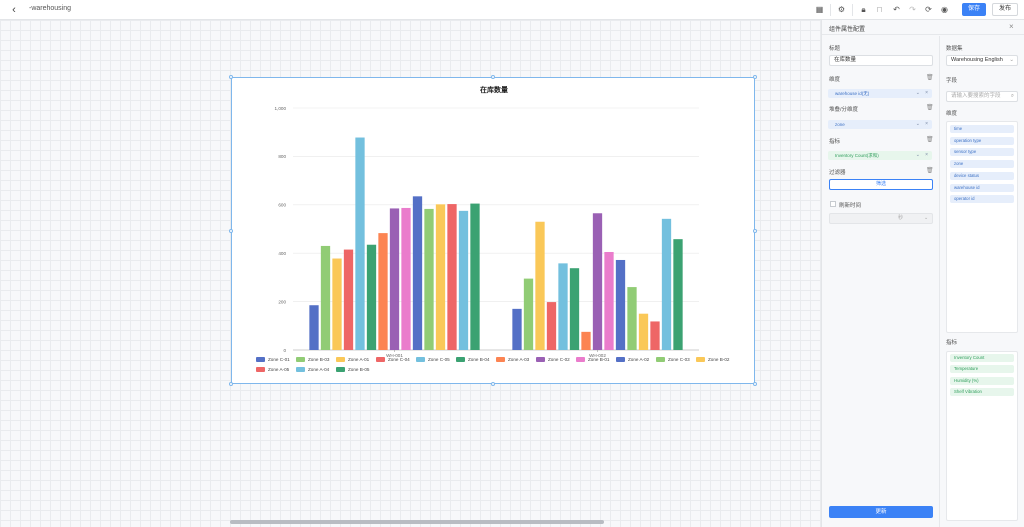  I want to click on horizontal-scrollbar, so click(417, 522).